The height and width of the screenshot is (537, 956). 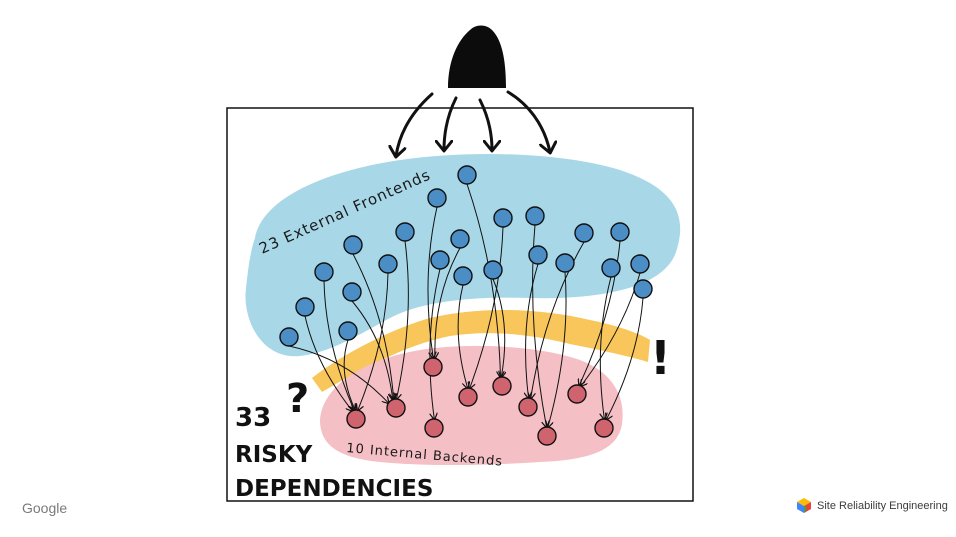 I want to click on sre-label: Site Reliability Engineering, so click(x=882, y=505).